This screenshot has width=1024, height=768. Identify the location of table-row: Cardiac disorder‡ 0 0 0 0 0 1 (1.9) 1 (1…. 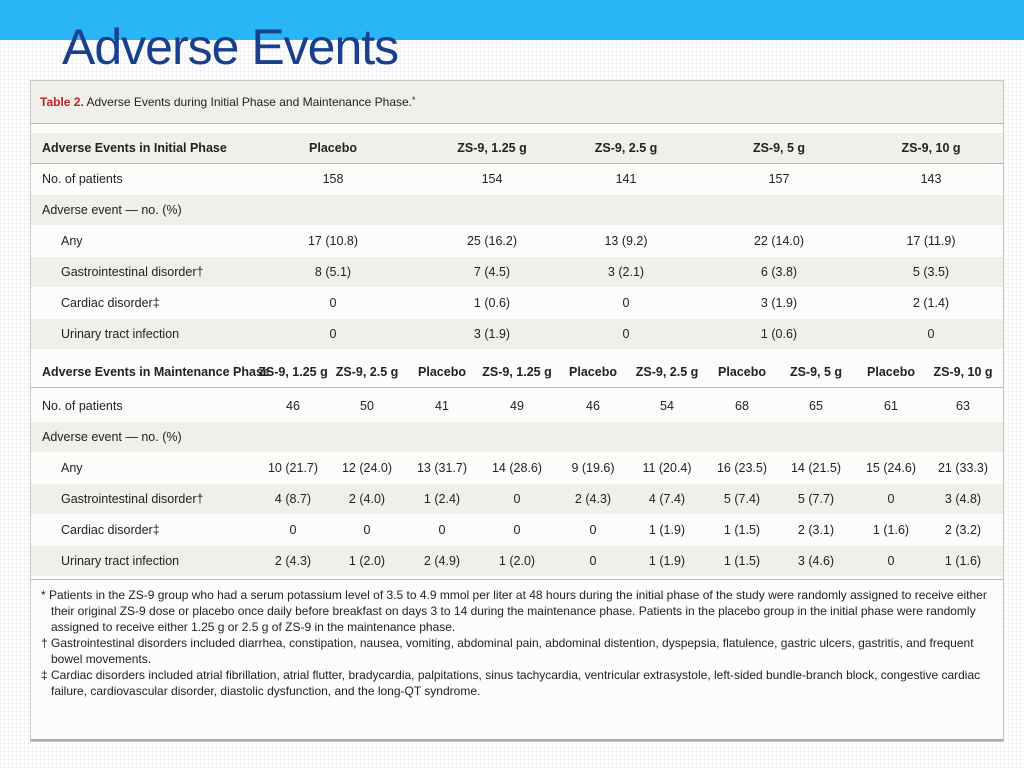
(517, 530).